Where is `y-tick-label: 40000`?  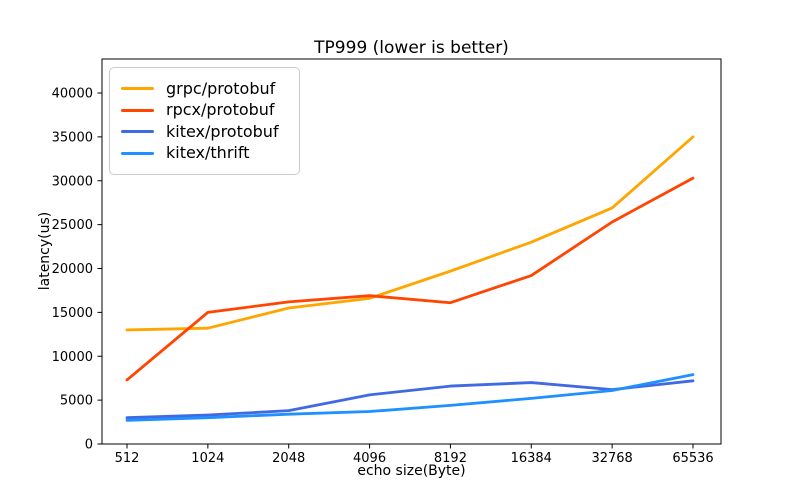
y-tick-label: 40000 is located at coordinates (72, 94).